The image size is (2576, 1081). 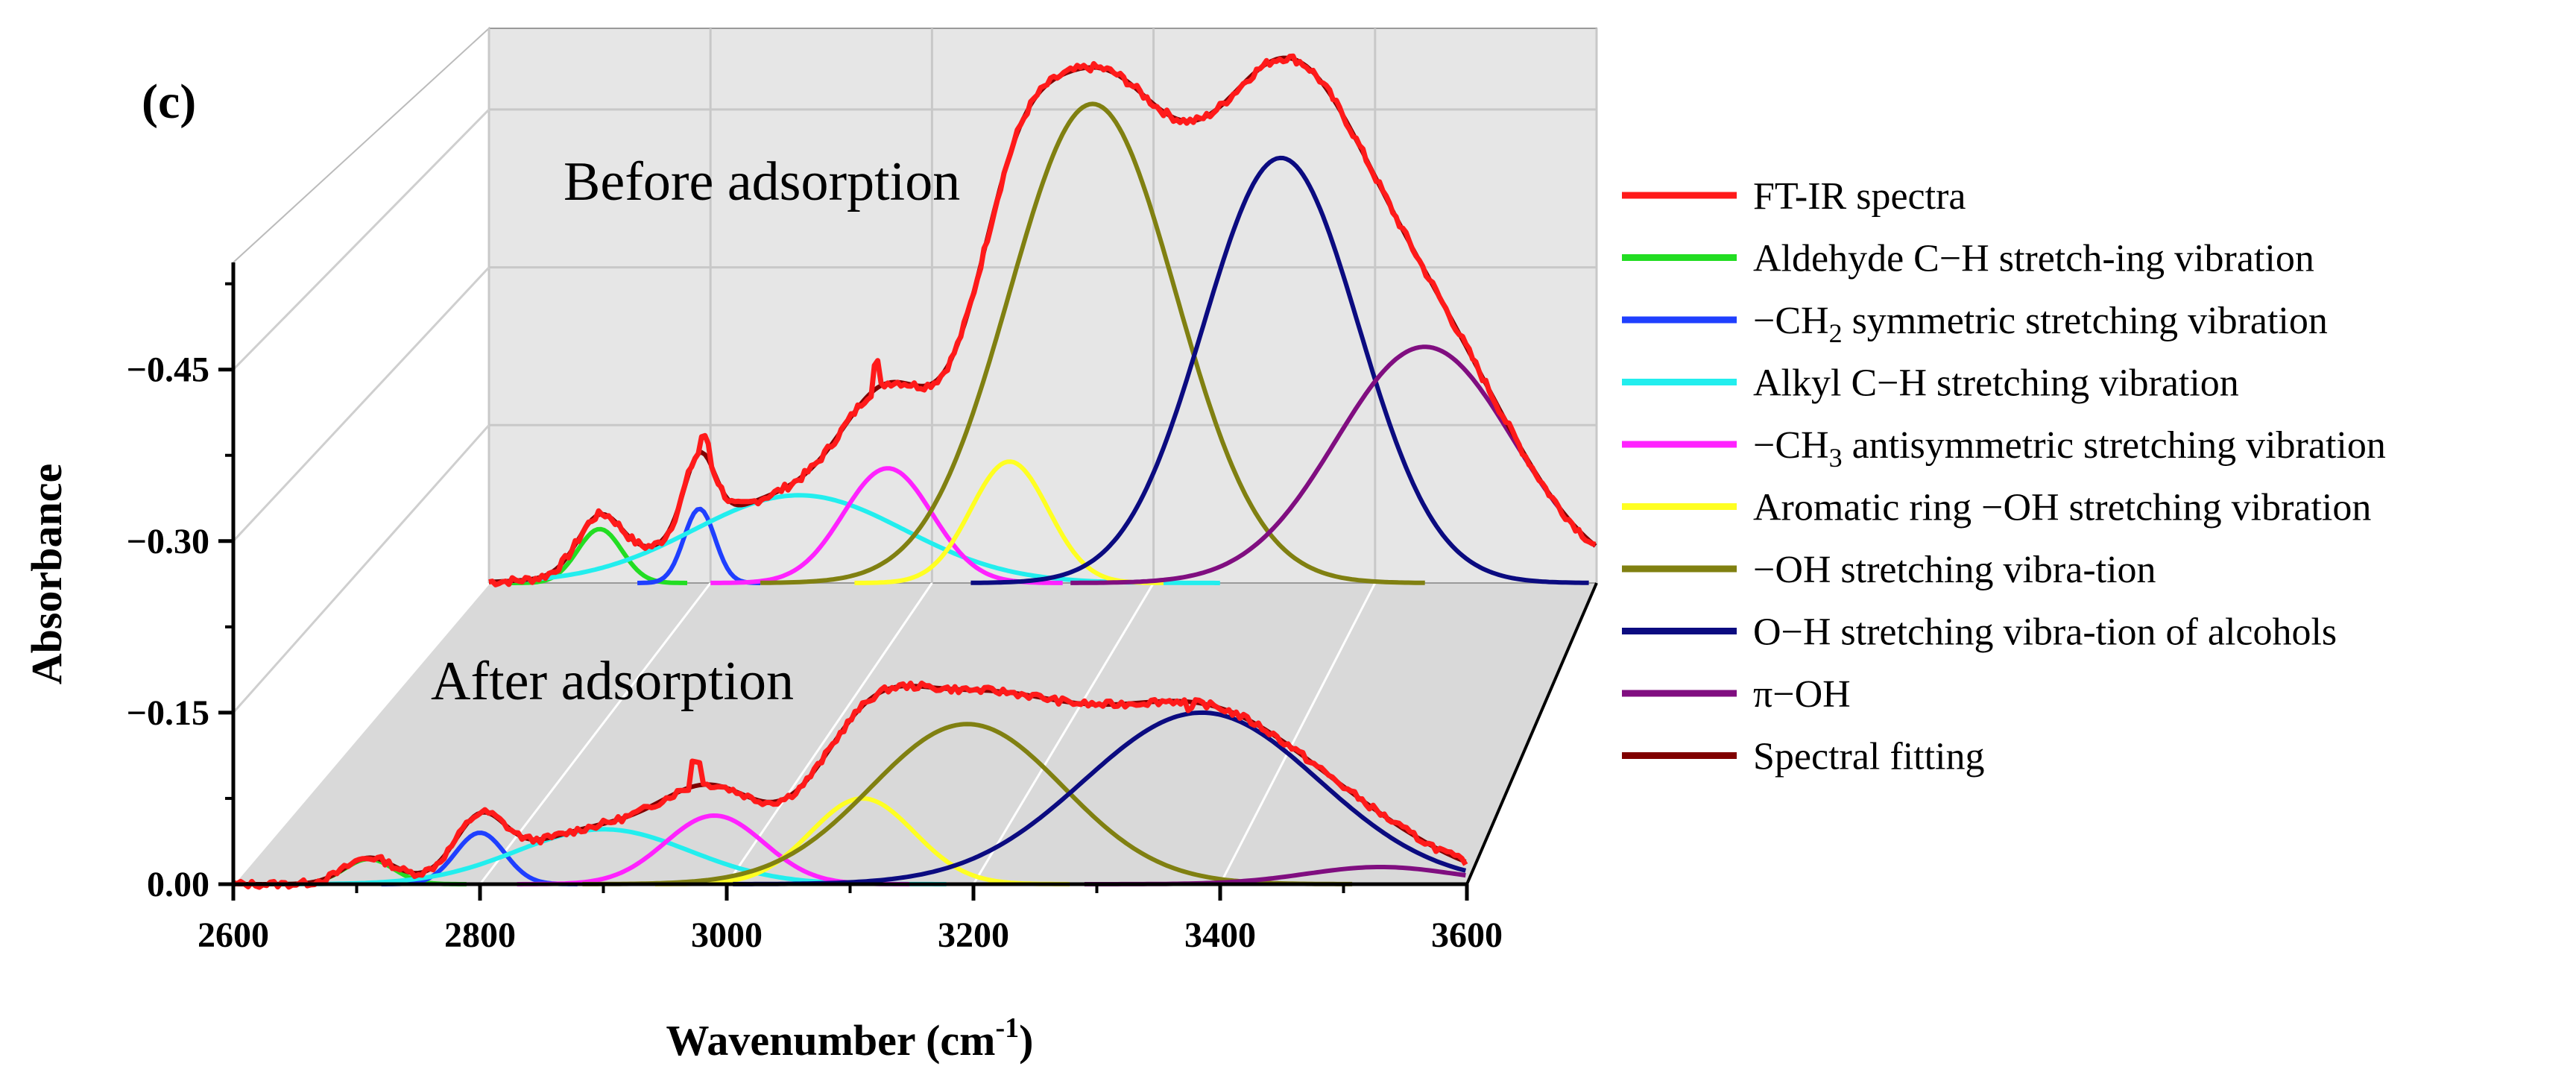 I want to click on legend-label: Spectral fitting, so click(x=1868, y=757).